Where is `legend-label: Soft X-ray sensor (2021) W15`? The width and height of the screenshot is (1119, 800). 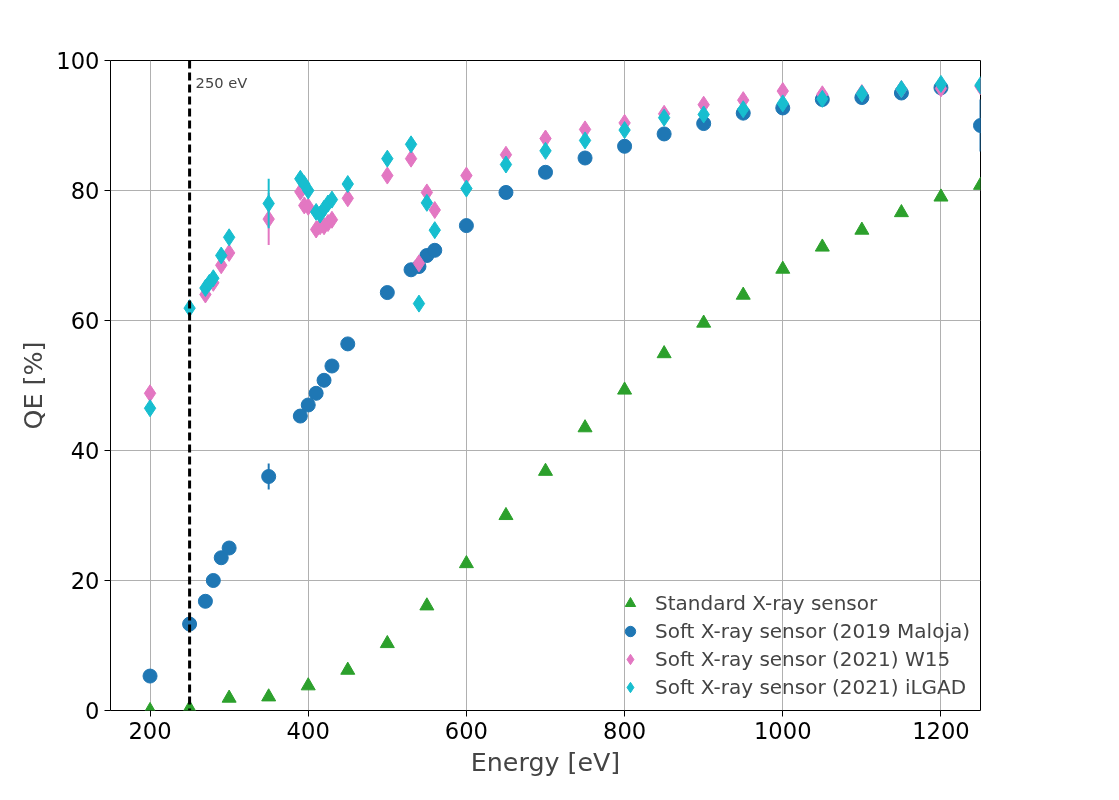
legend-label: Soft X-ray sensor (2021) W15 is located at coordinates (802, 659).